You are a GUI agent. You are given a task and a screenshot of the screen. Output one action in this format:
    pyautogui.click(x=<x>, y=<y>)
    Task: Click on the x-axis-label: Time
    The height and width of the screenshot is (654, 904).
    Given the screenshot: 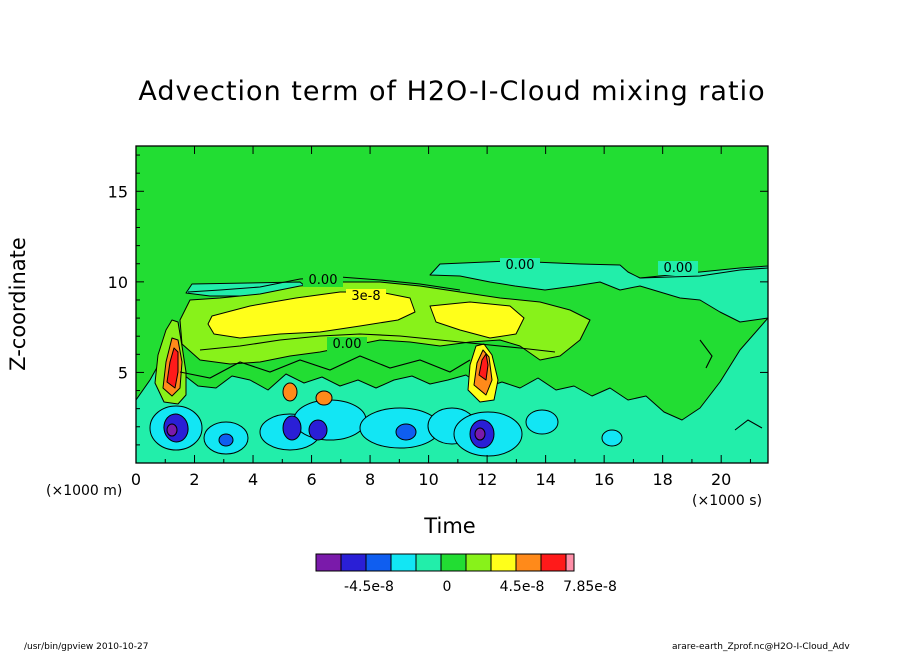 What is the action you would take?
    pyautogui.click(x=450, y=526)
    